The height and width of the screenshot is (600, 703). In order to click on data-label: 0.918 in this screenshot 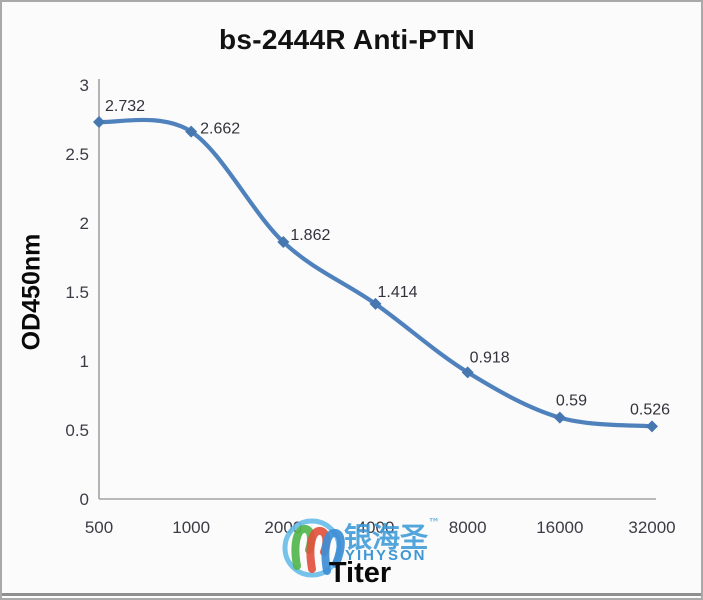, I will do `click(490, 357)`.